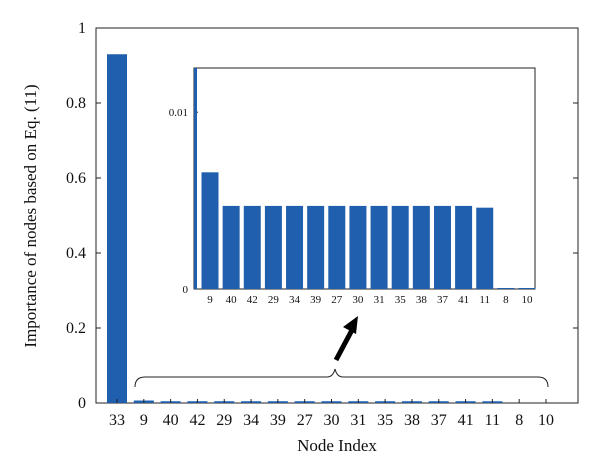 Image resolution: width=600 pixels, height=475 pixels. I want to click on main-x-tick-label: 10, so click(546, 420).